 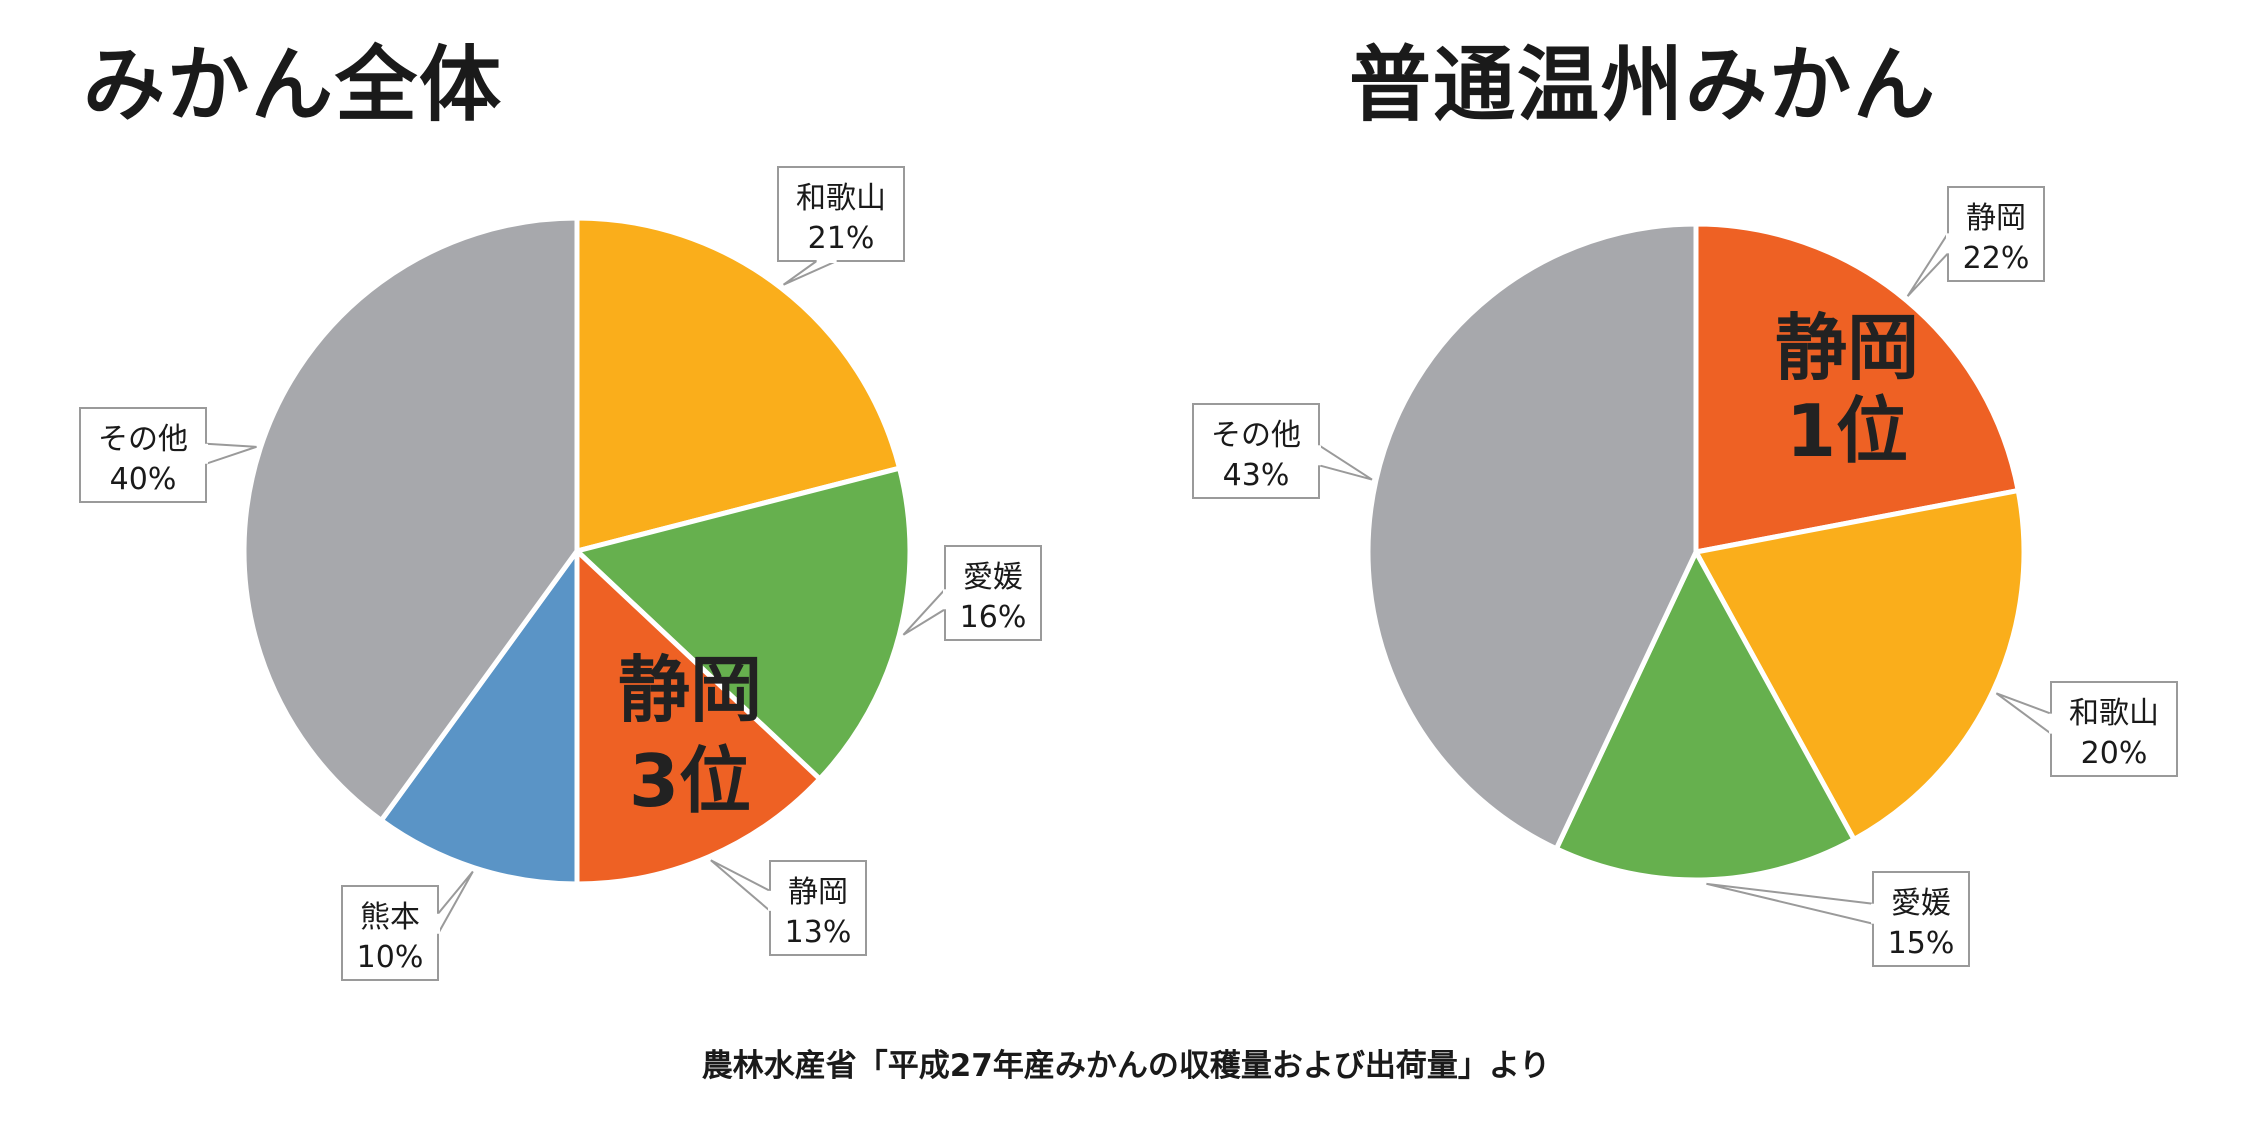 I want to click on callout-slice-3: その他 43%, so click(x=1282, y=451).